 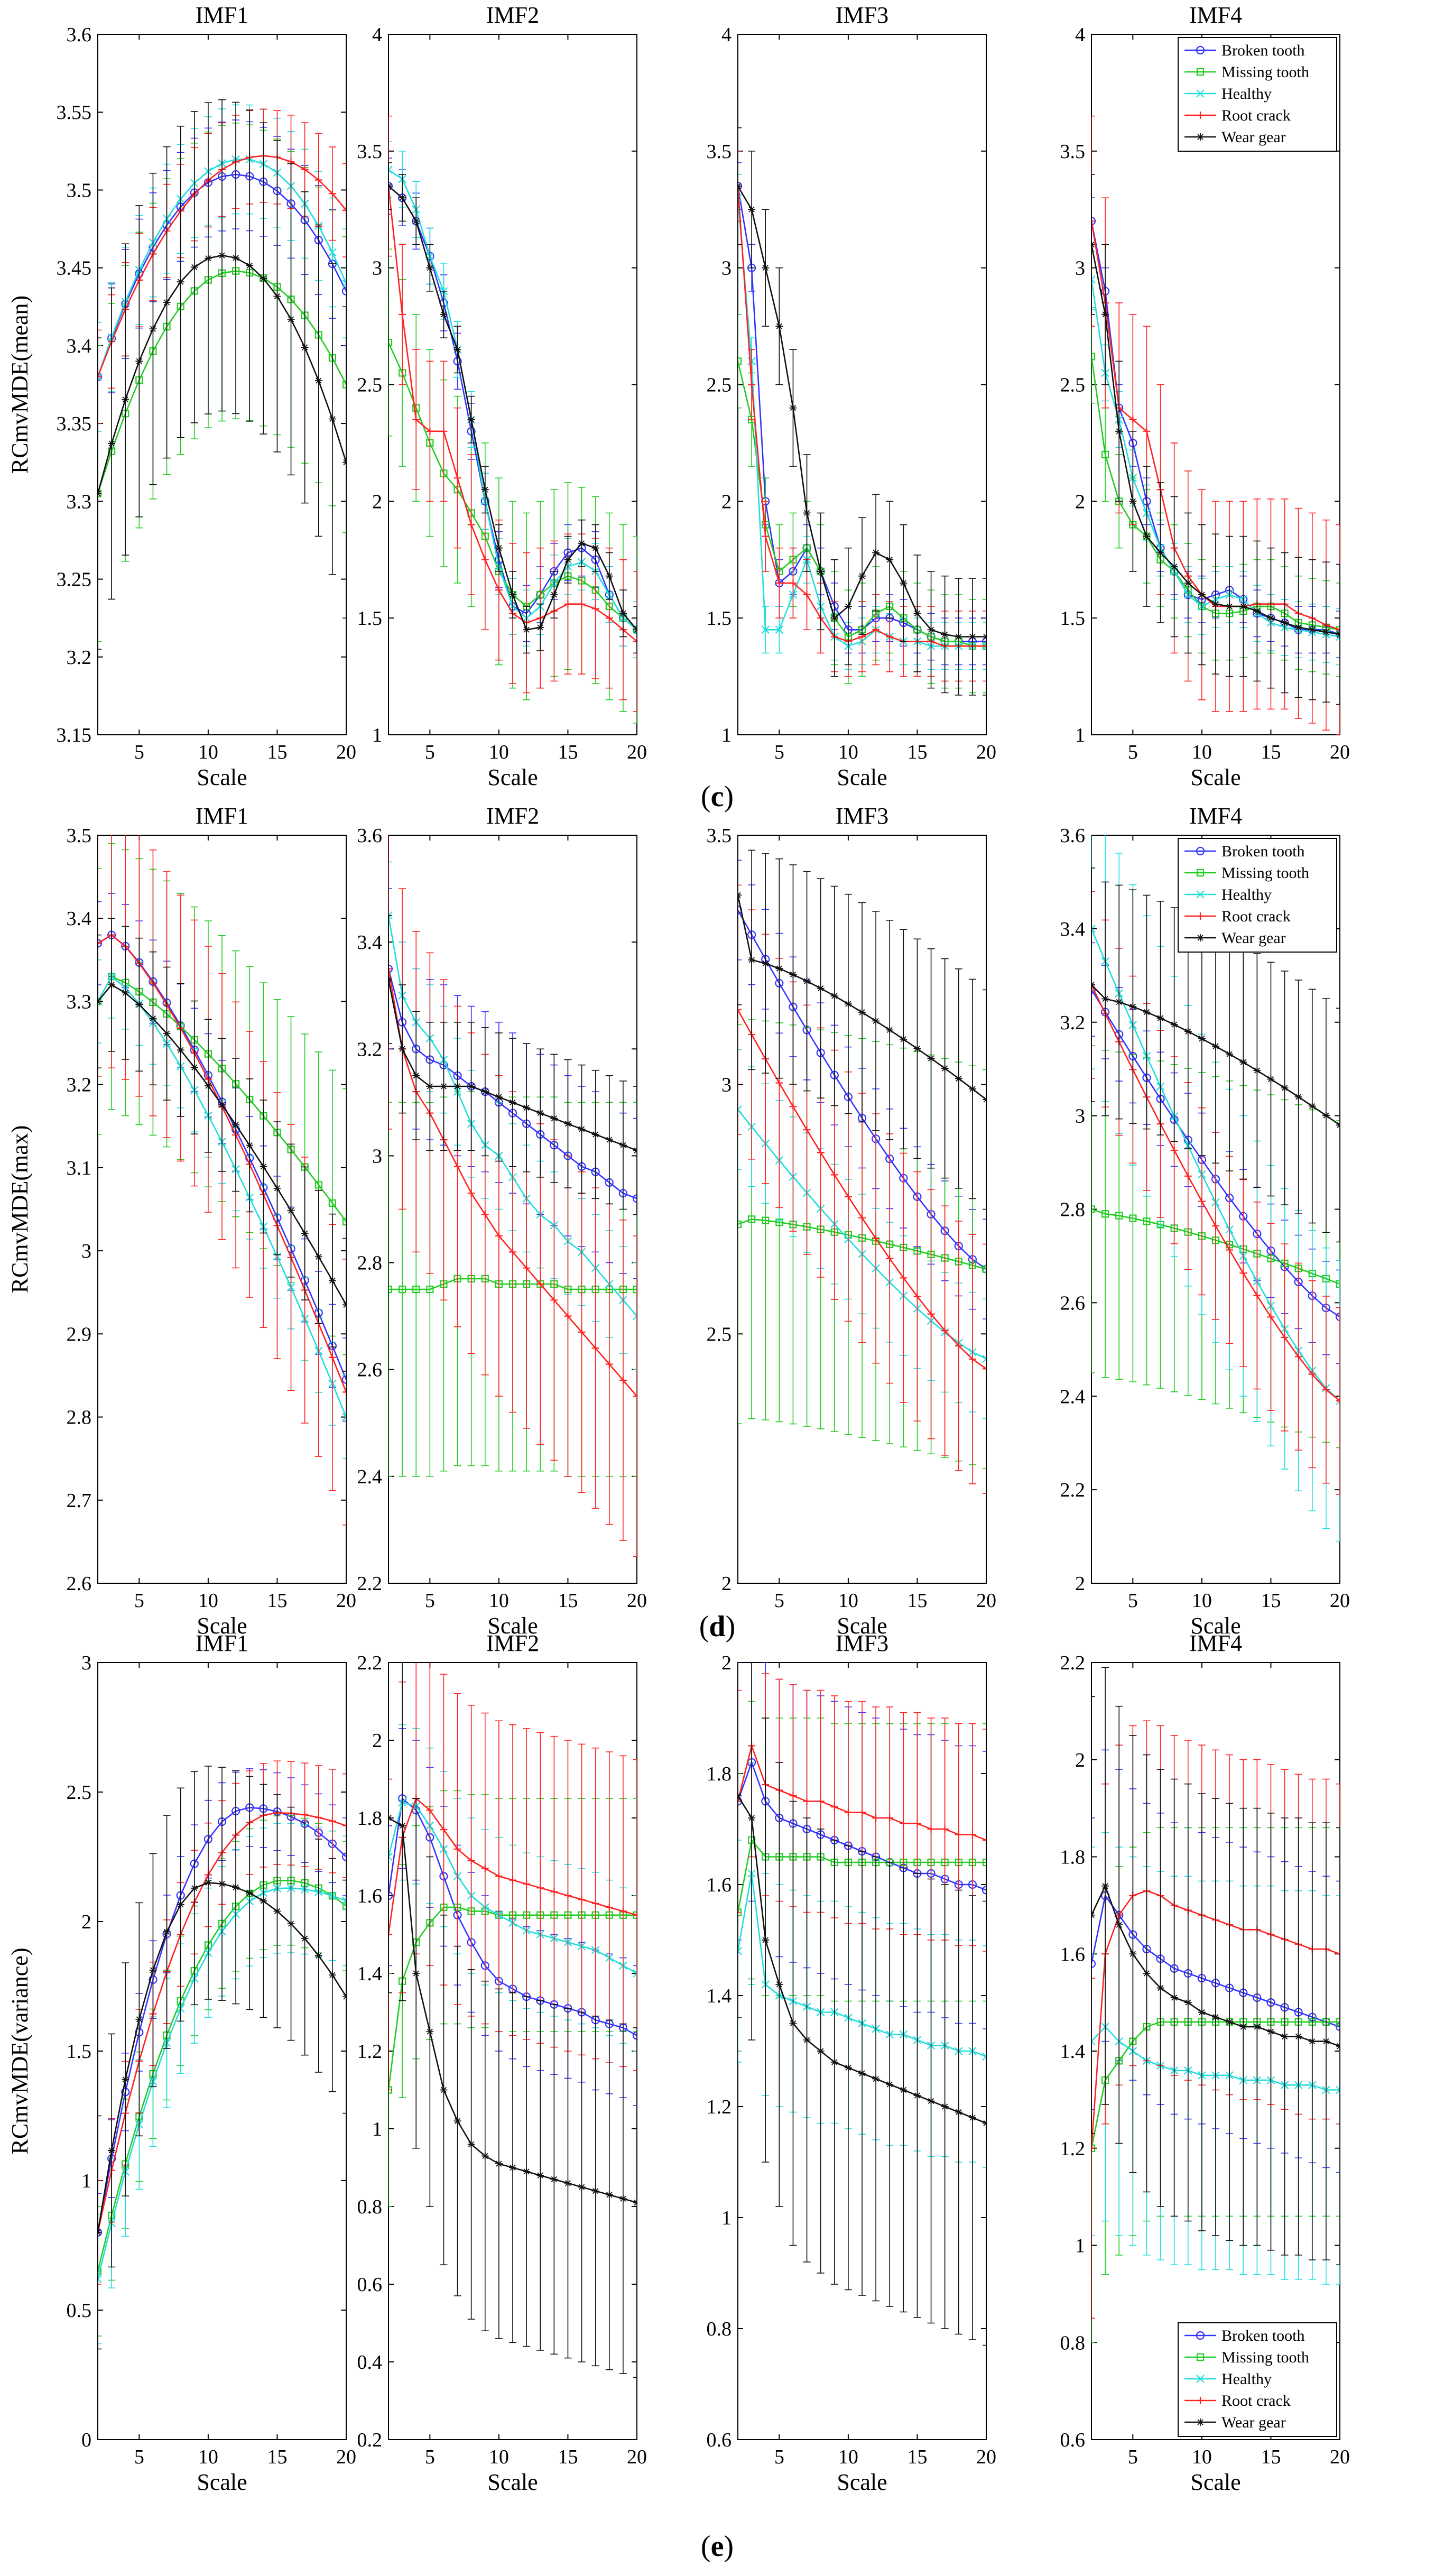 I want to click on panel-title: IMF3, so click(x=862, y=1643).